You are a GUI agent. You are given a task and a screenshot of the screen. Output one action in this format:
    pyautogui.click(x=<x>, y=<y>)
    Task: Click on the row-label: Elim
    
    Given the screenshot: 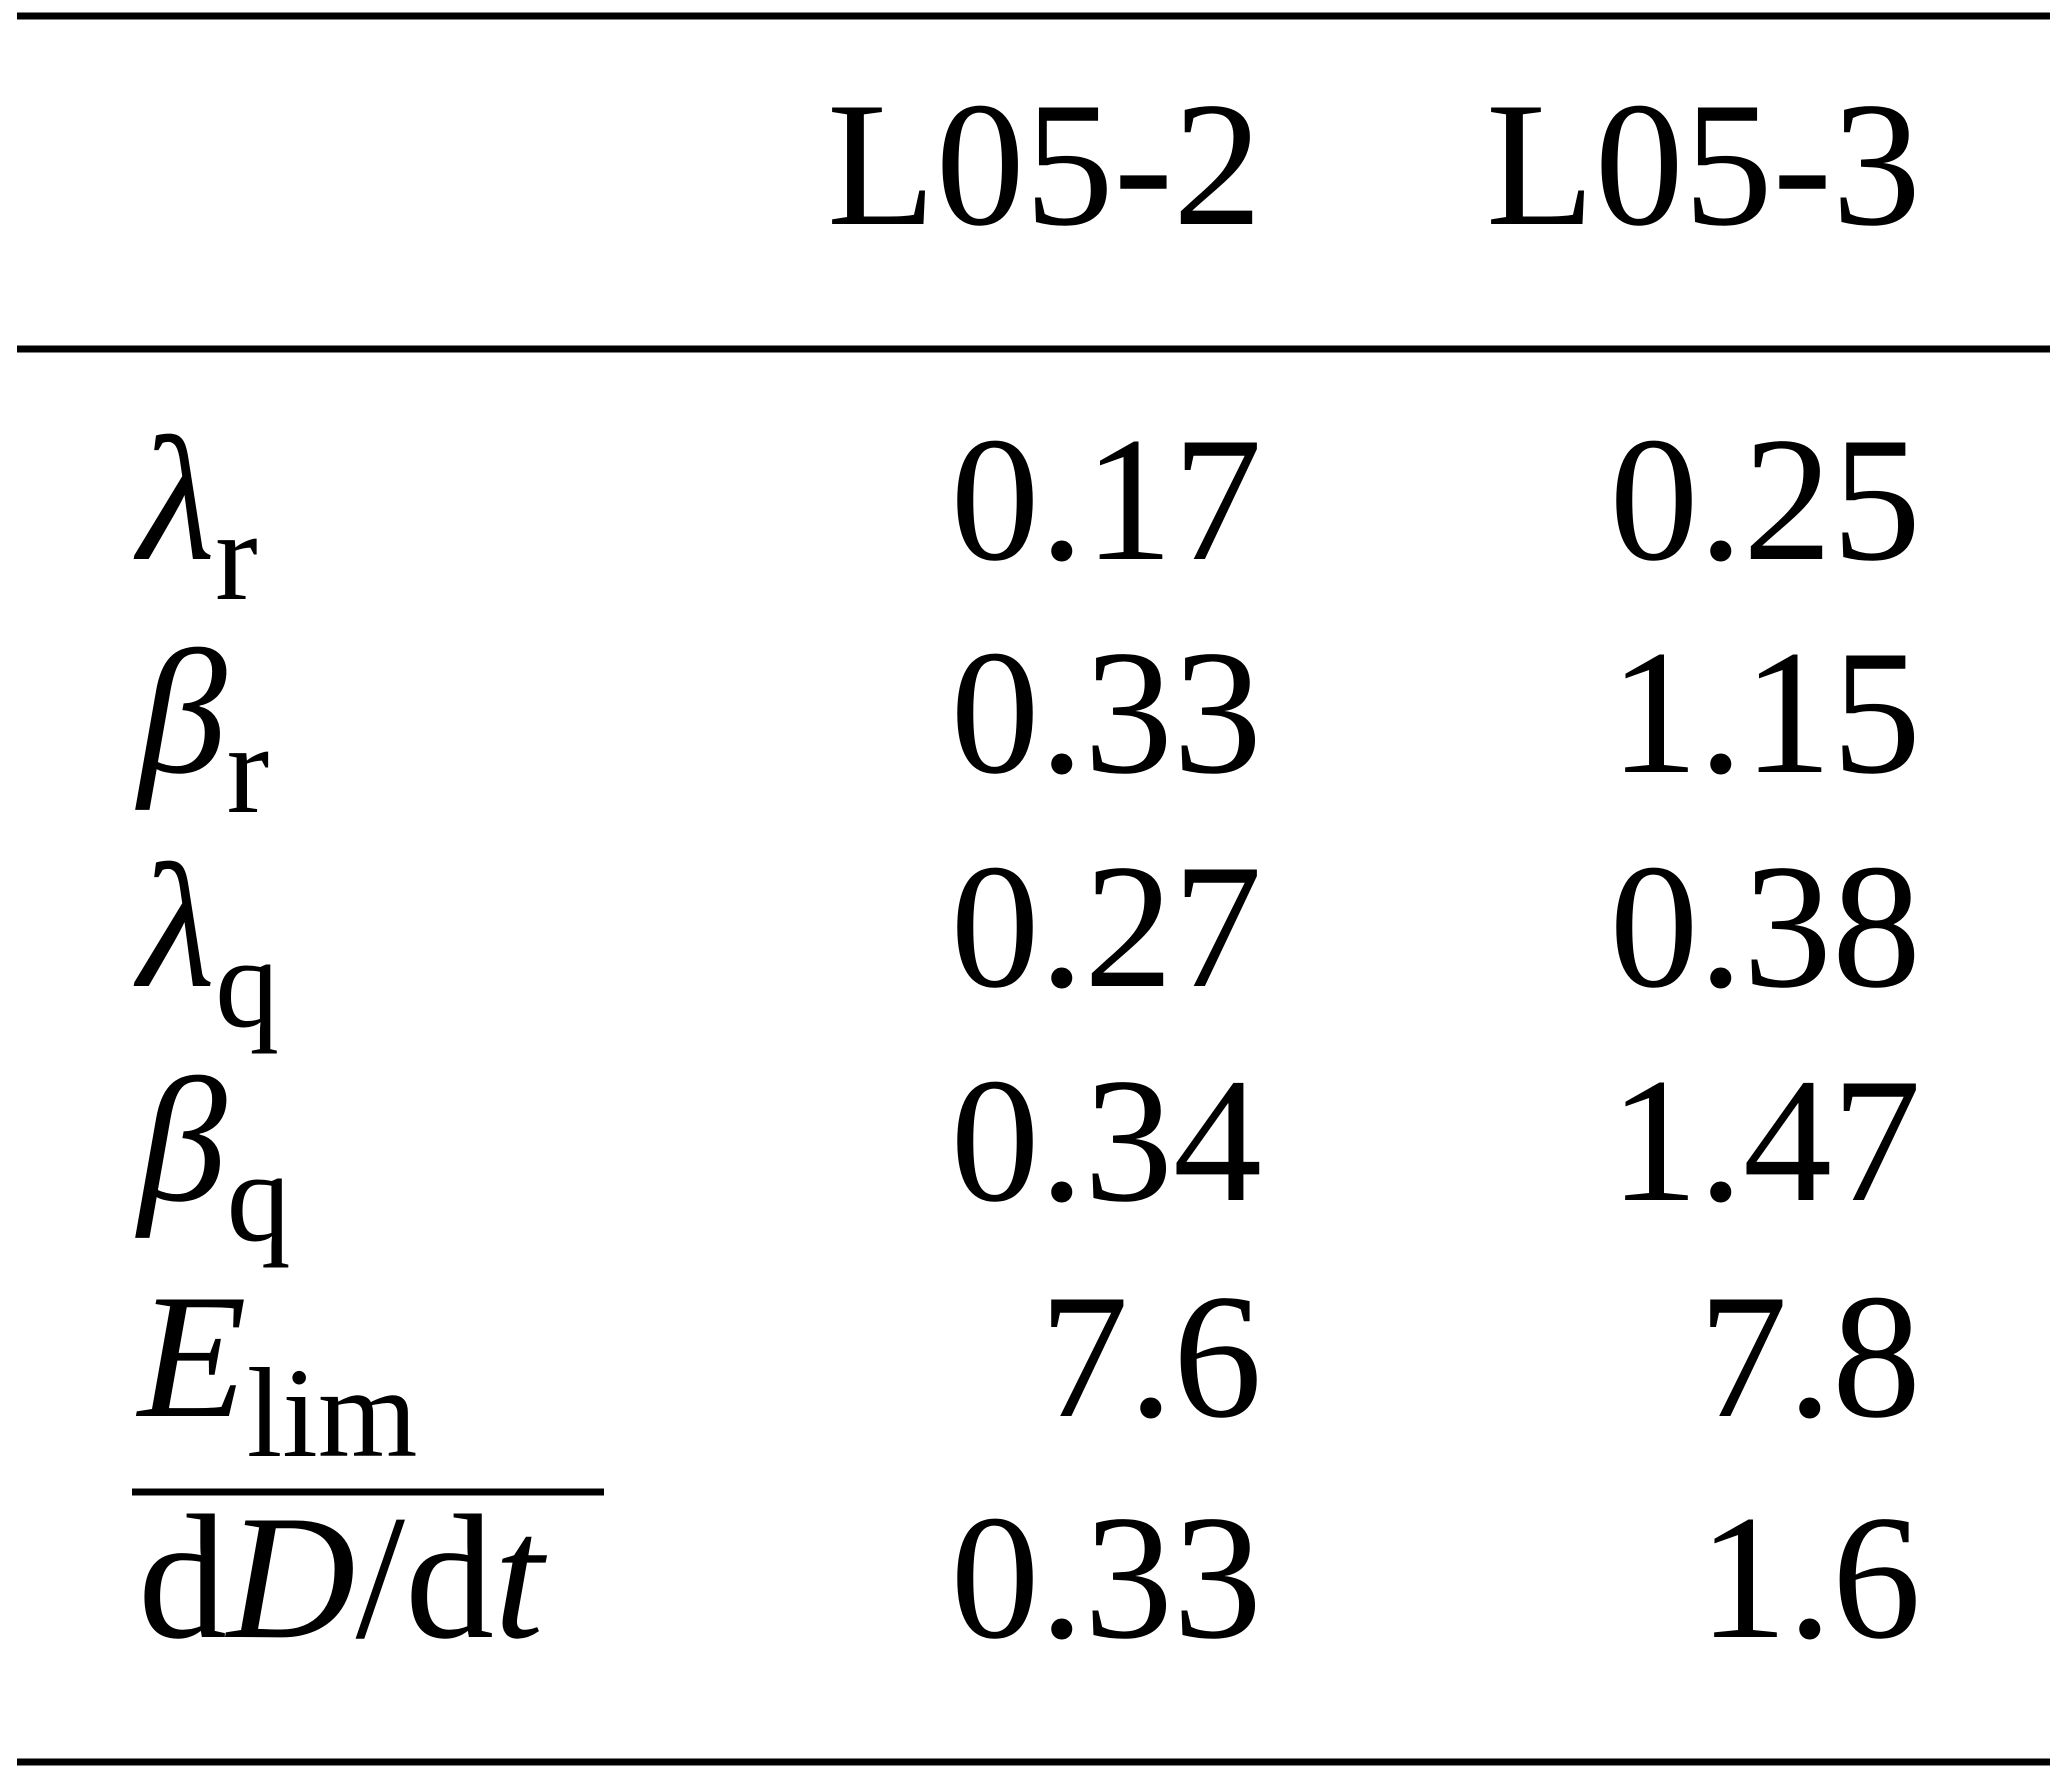 What is the action you would take?
    pyautogui.click(x=276, y=1370)
    